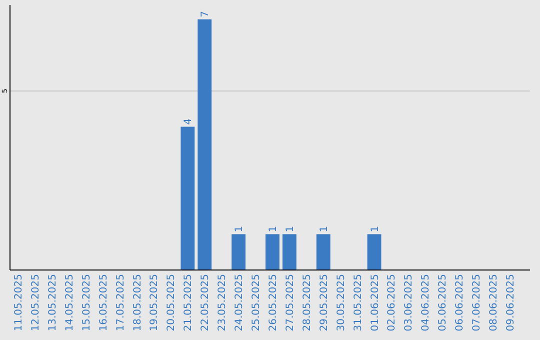 The image size is (540, 340). I want to click on x-tick-label: 22.05.2025, so click(206, 303).